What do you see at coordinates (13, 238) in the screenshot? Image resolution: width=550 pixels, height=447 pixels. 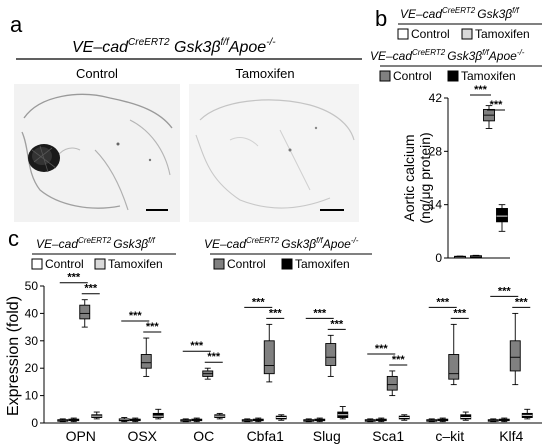 I see `panel-c-letter: c` at bounding box center [13, 238].